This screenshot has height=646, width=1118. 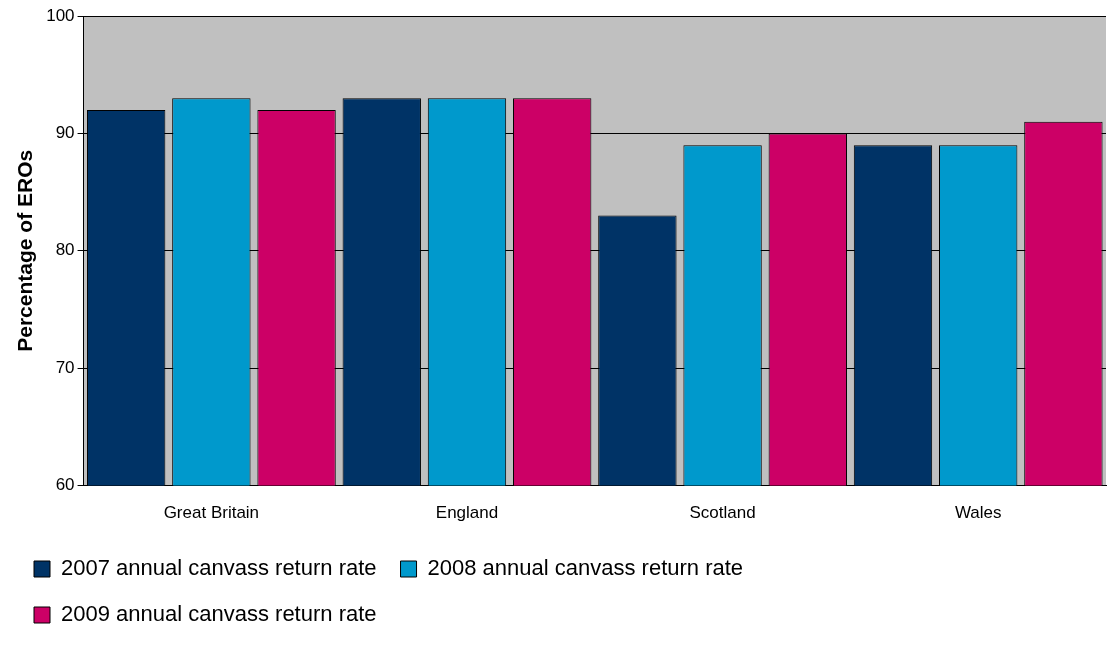 I want to click on legend-label: 2007 annual canvass return rate, so click(x=219, y=568).